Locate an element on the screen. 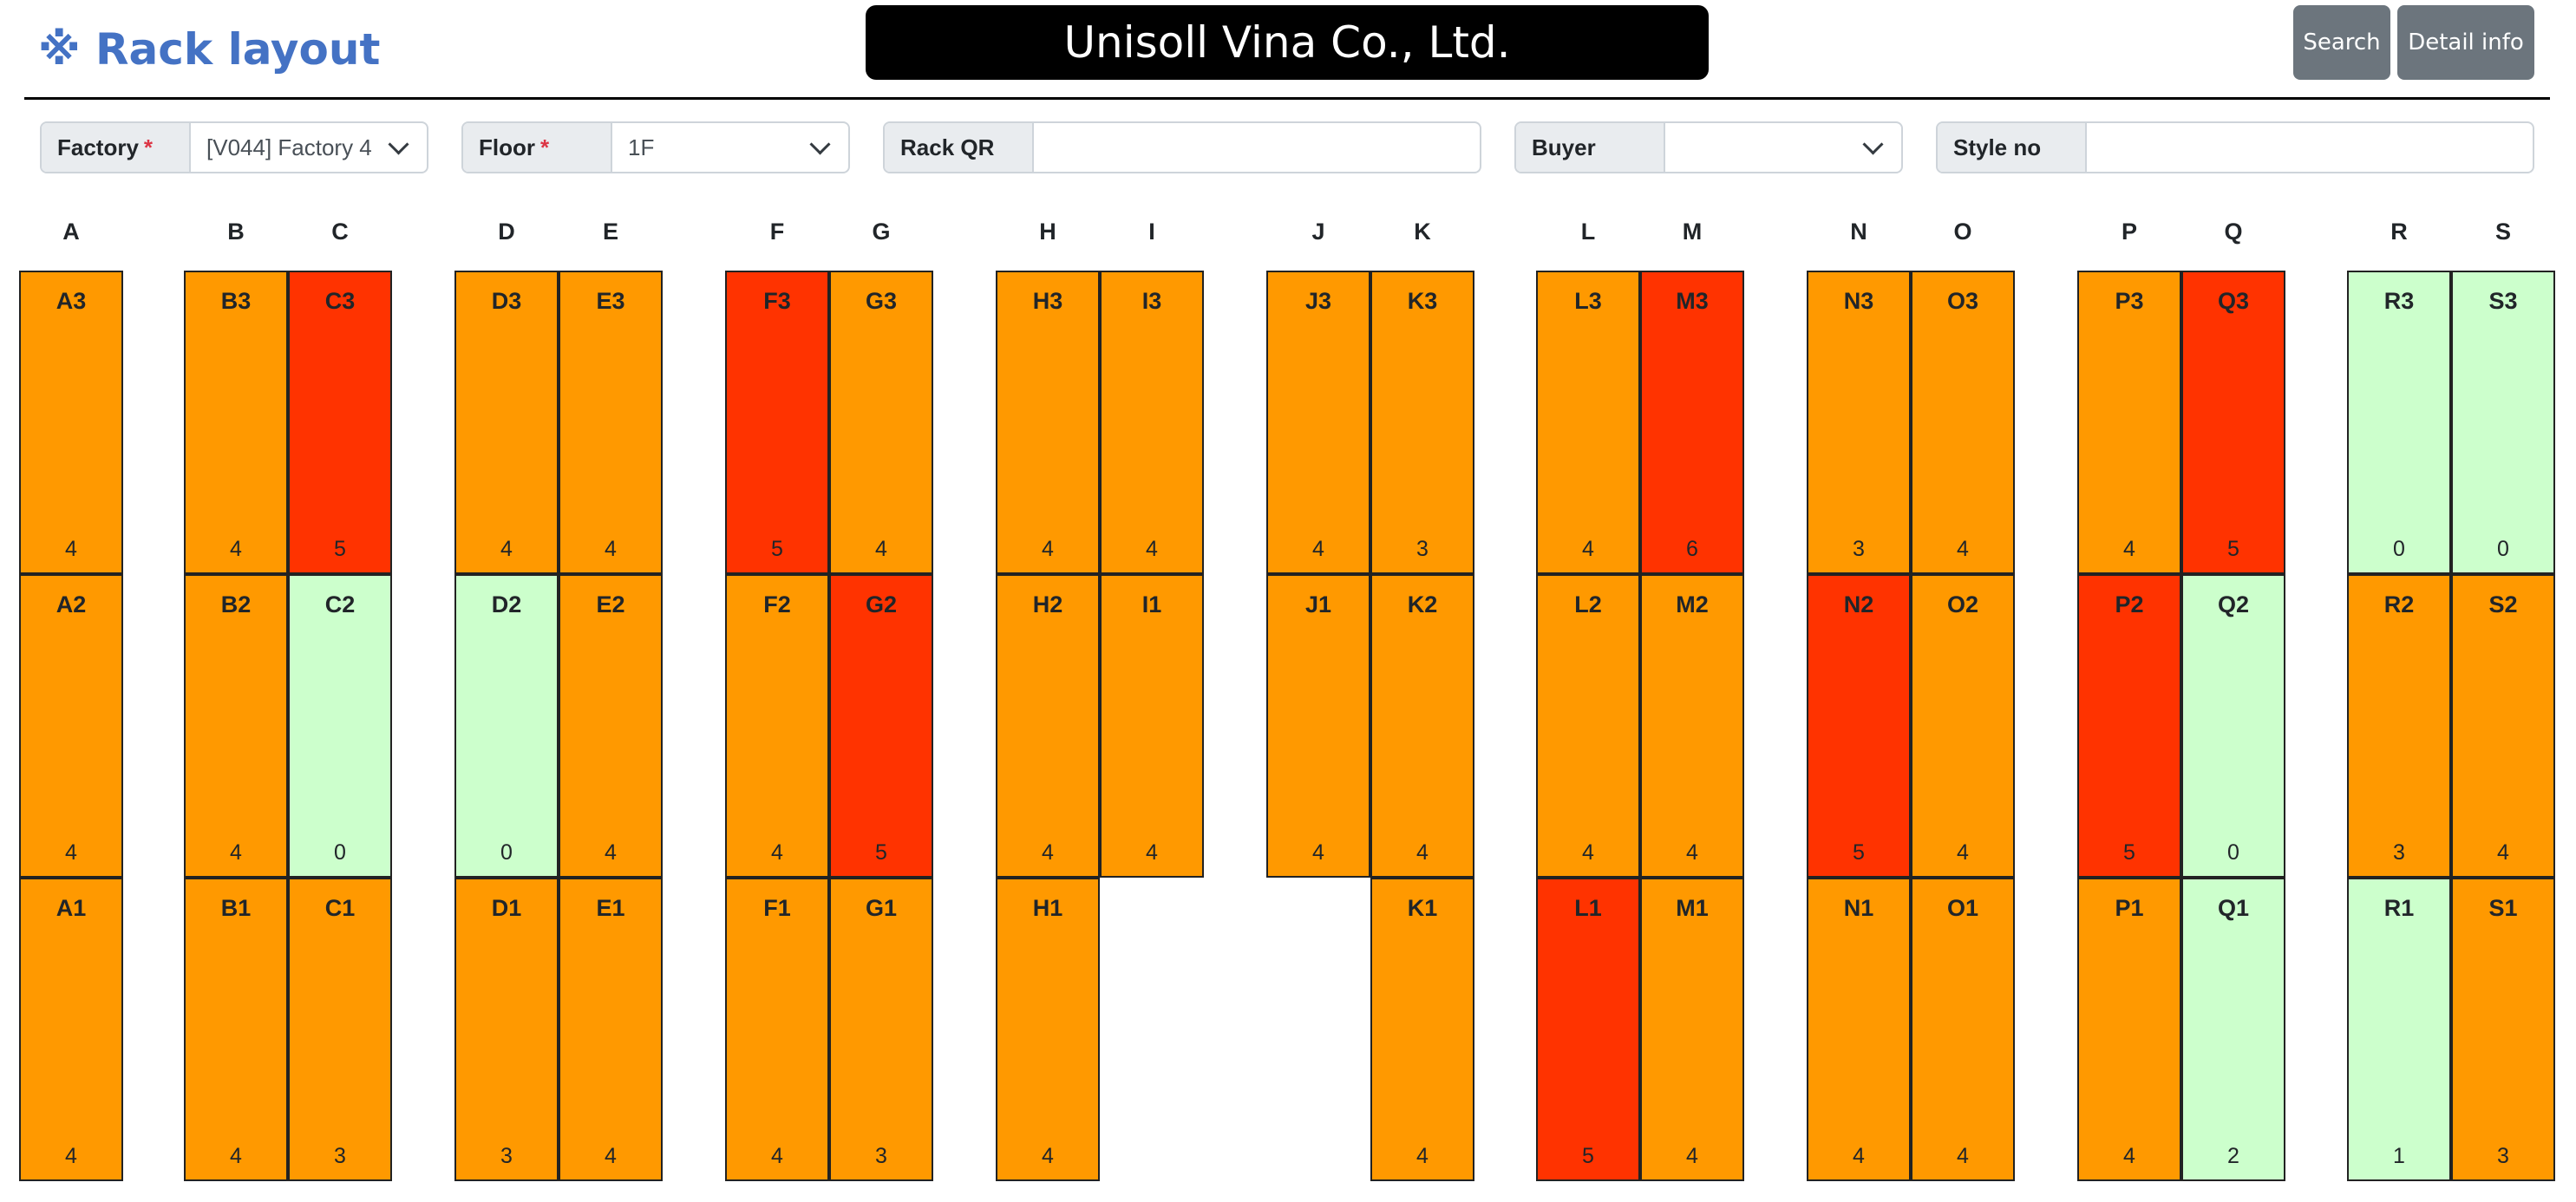  rack-cell-l1: L1 5 is located at coordinates (1588, 1029).